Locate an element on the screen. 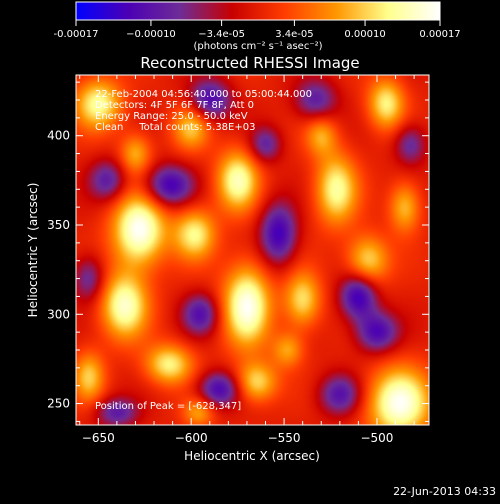 This screenshot has height=504, width=500. colorbar-tick-label: −3.4e-05 is located at coordinates (221, 34).